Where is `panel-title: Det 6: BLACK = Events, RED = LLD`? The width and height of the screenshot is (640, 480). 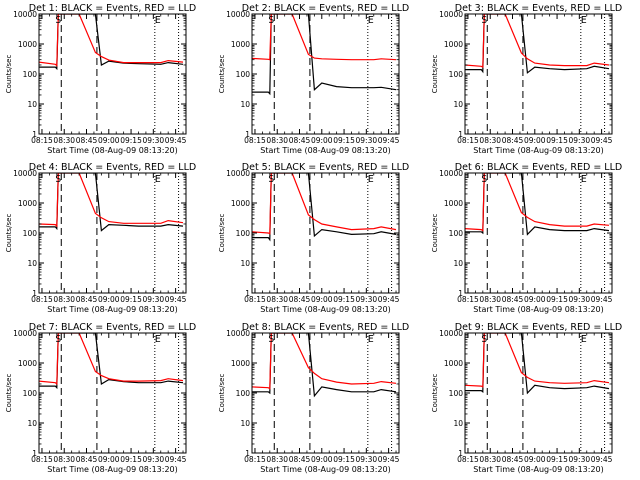 panel-title: Det 6: BLACK = Events, RED = LLD is located at coordinates (538, 167).